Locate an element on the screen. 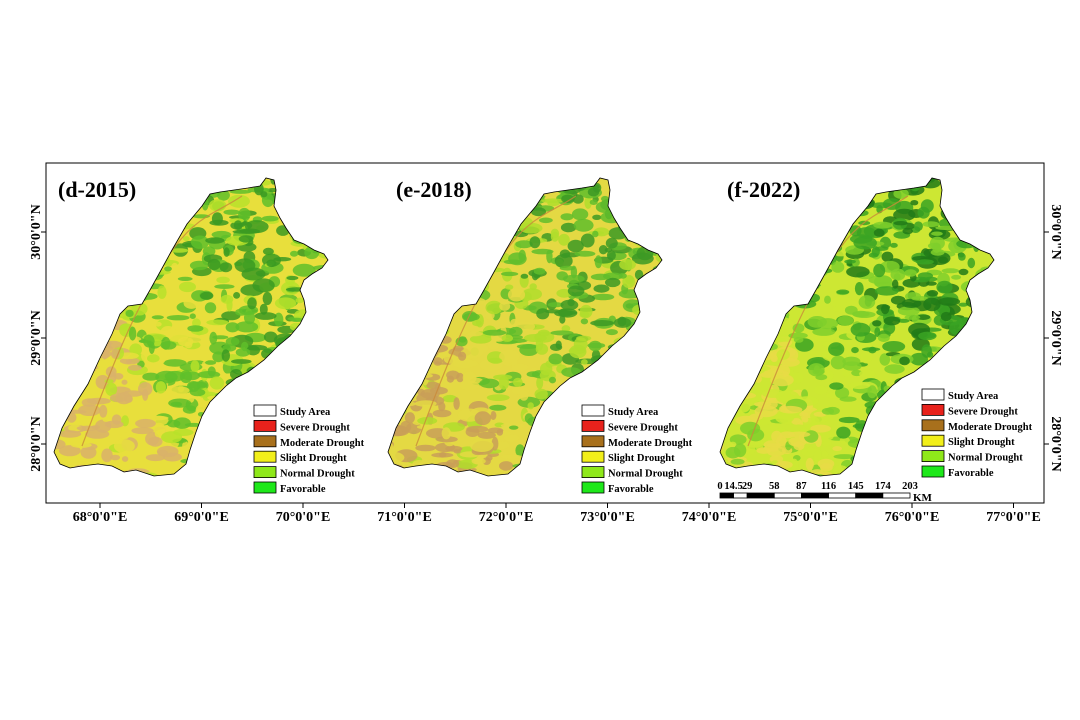 Image resolution: width=1080 pixels, height=720 pixels. panel-label-2018: (e-2018) is located at coordinates (434, 189).